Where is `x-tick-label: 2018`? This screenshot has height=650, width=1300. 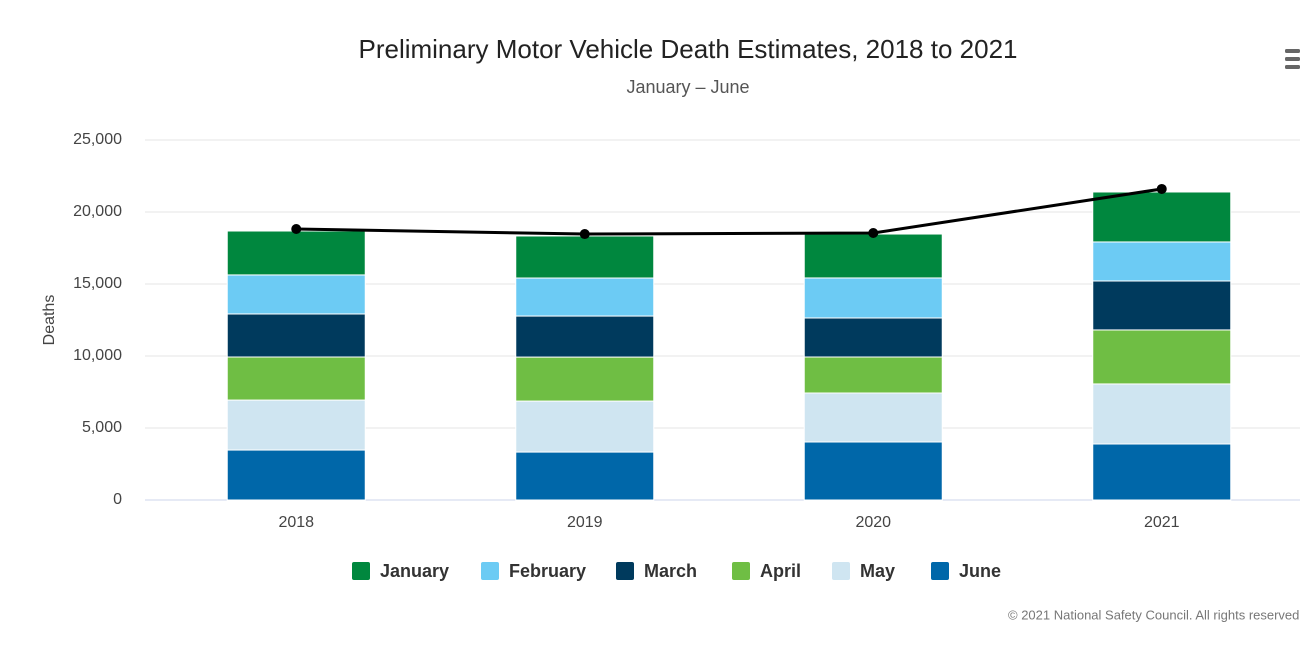 x-tick-label: 2018 is located at coordinates (296, 522).